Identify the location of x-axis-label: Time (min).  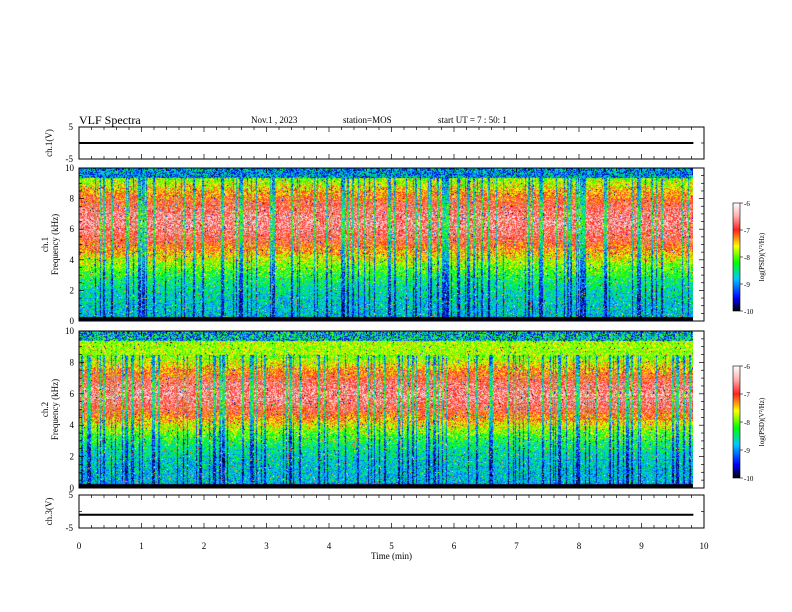
(391, 556).